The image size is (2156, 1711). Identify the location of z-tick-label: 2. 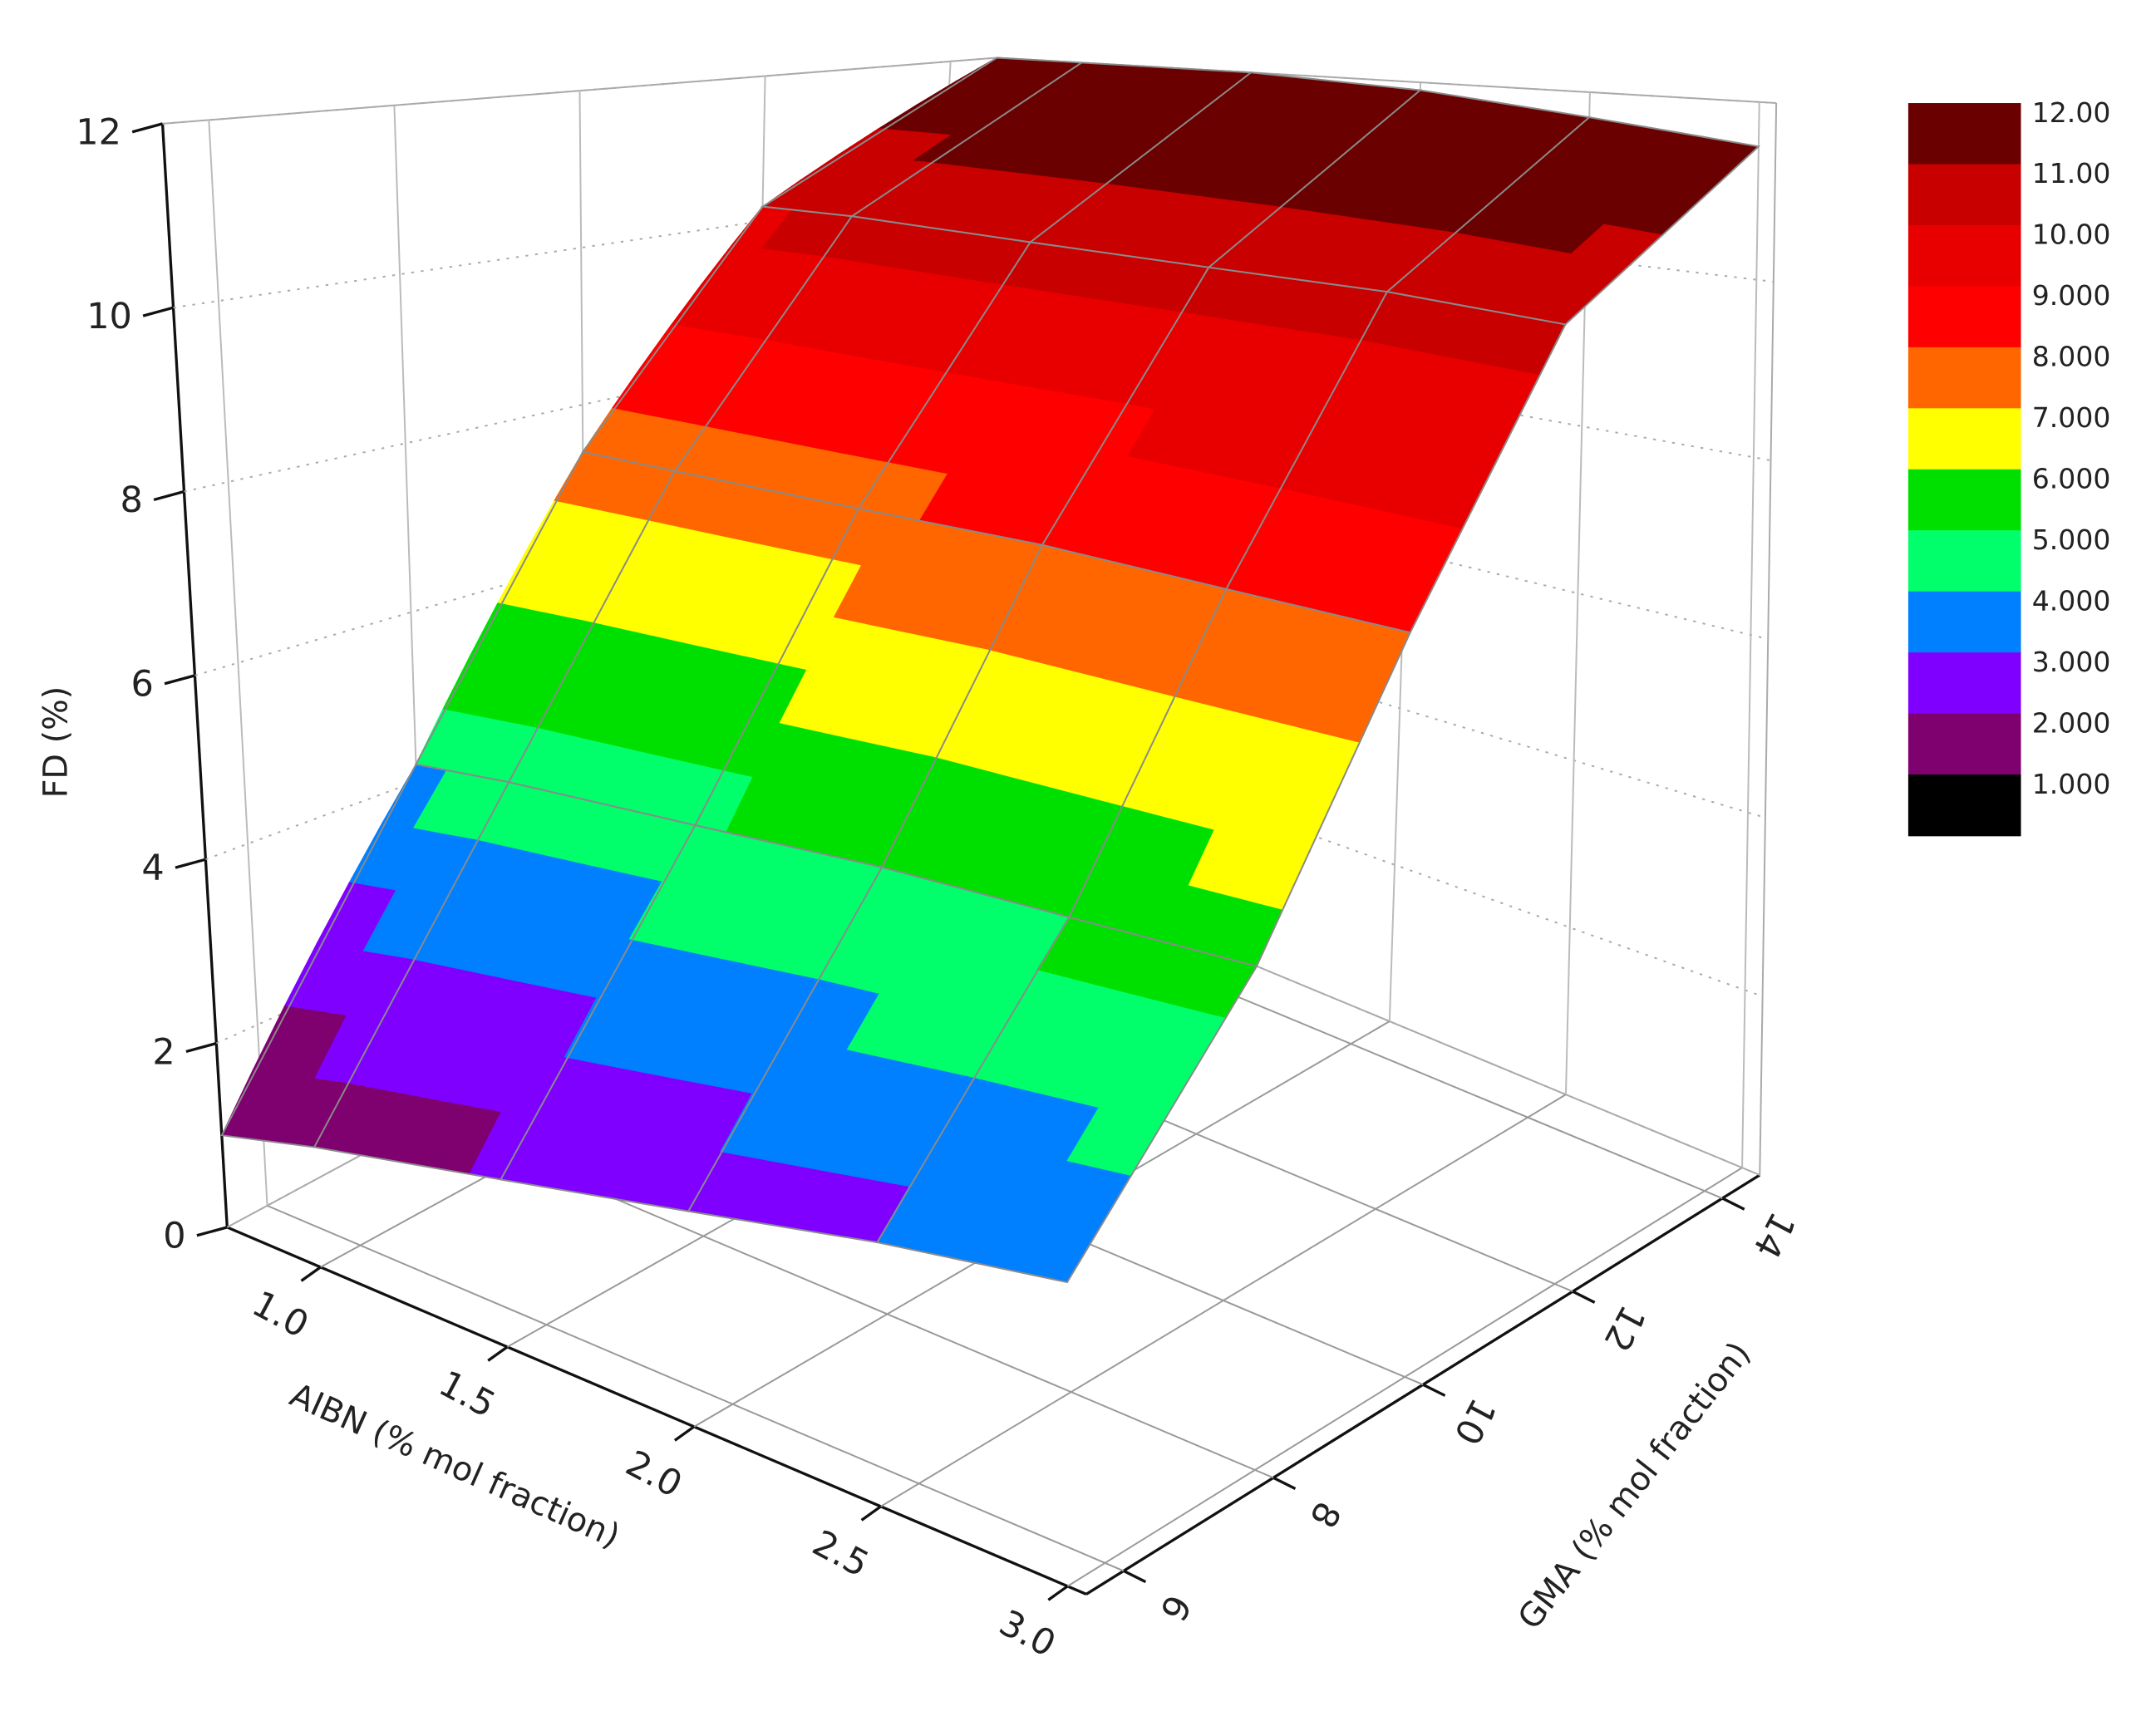
(163, 1052).